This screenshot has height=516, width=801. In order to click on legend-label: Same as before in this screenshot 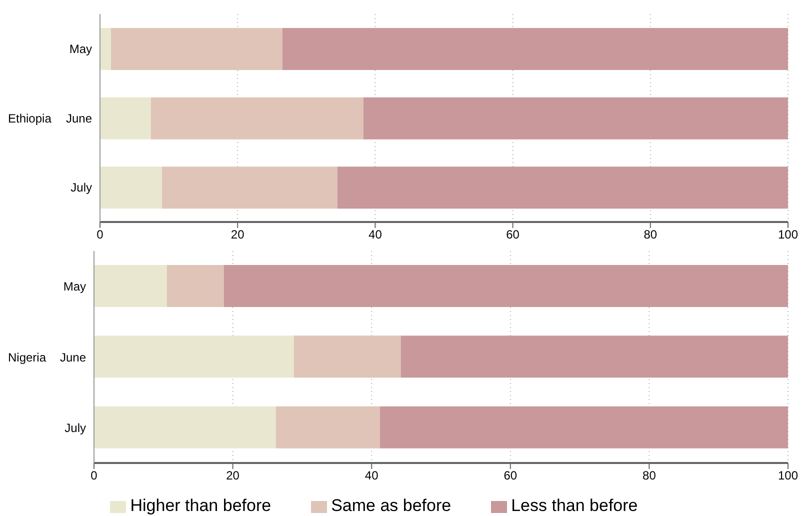, I will do `click(391, 505)`.